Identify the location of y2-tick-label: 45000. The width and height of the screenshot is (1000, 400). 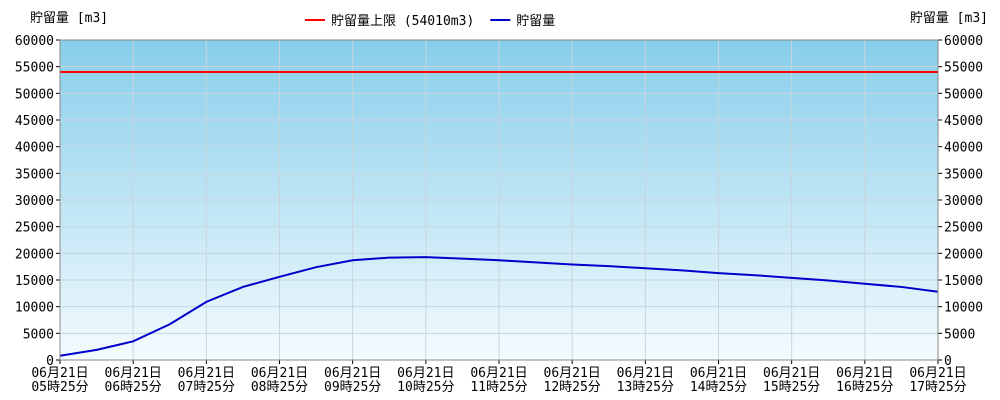
(963, 121).